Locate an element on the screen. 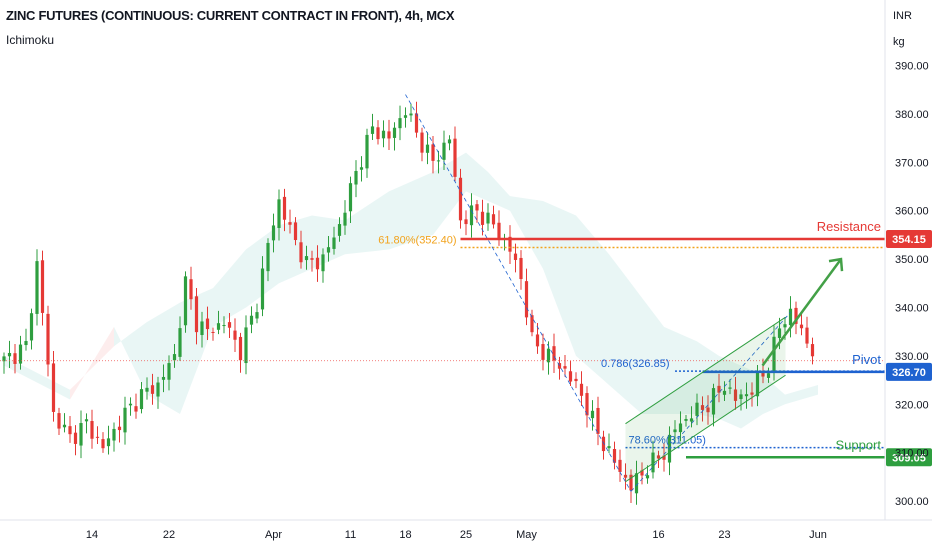 This screenshot has height=555, width=932. y-tick-label: 370.00 is located at coordinates (912, 163).